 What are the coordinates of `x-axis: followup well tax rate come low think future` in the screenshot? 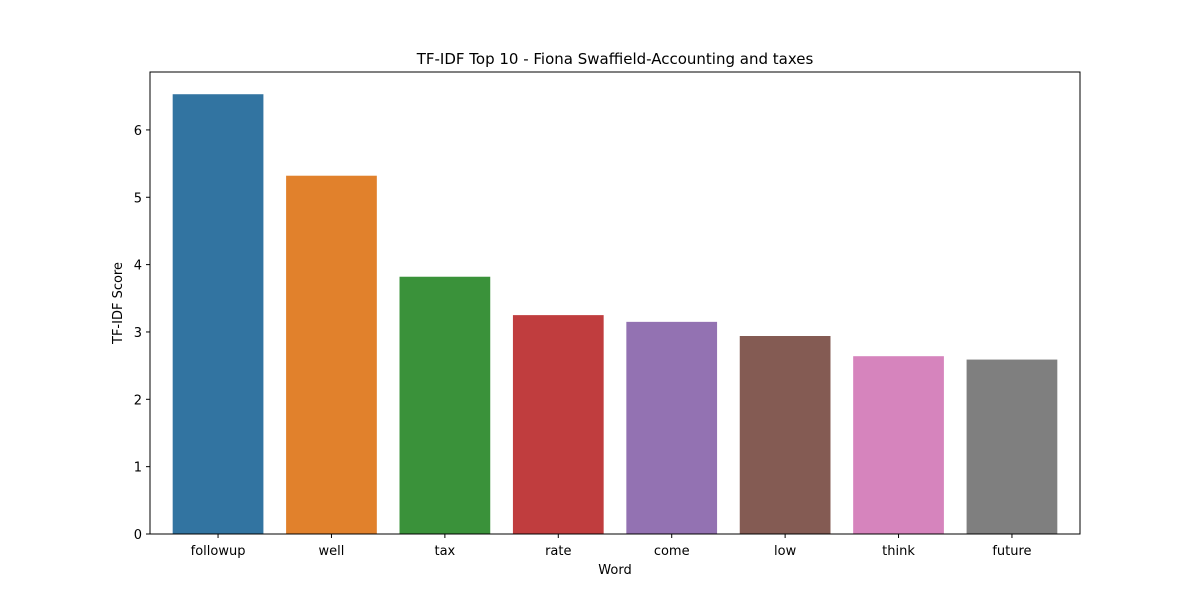 It's located at (611, 546).